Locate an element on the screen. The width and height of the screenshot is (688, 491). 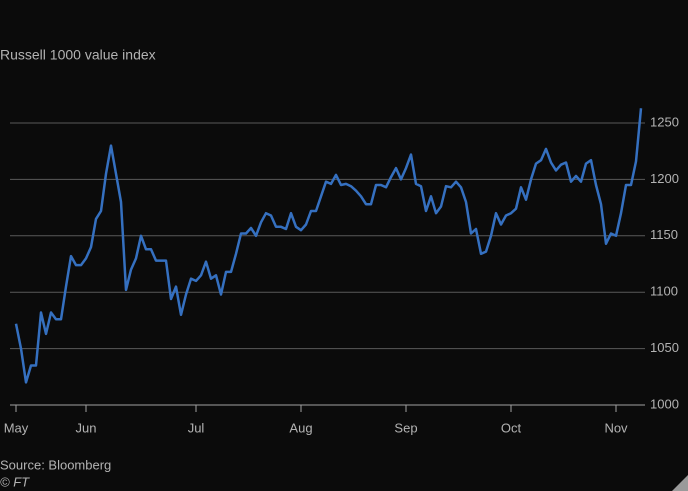
x-tick-label: May is located at coordinates (16, 427).